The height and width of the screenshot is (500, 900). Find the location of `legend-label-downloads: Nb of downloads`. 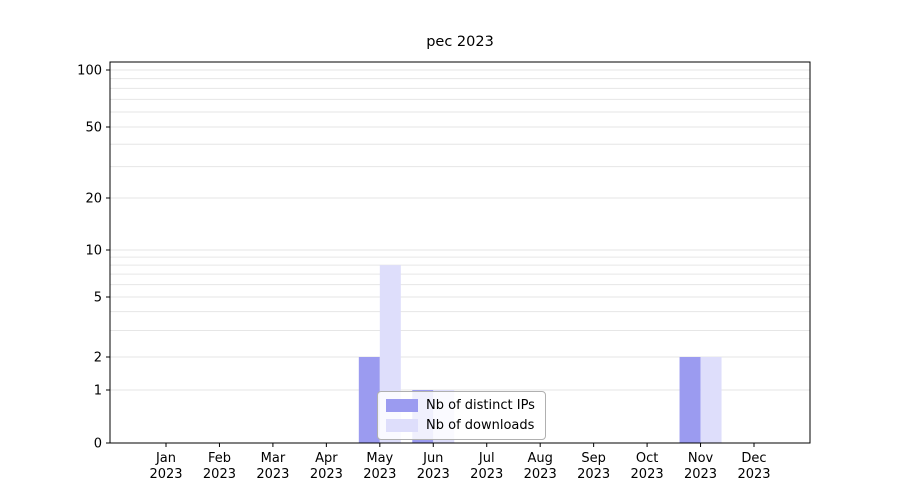

legend-label-downloads: Nb of downloads is located at coordinates (480, 425).